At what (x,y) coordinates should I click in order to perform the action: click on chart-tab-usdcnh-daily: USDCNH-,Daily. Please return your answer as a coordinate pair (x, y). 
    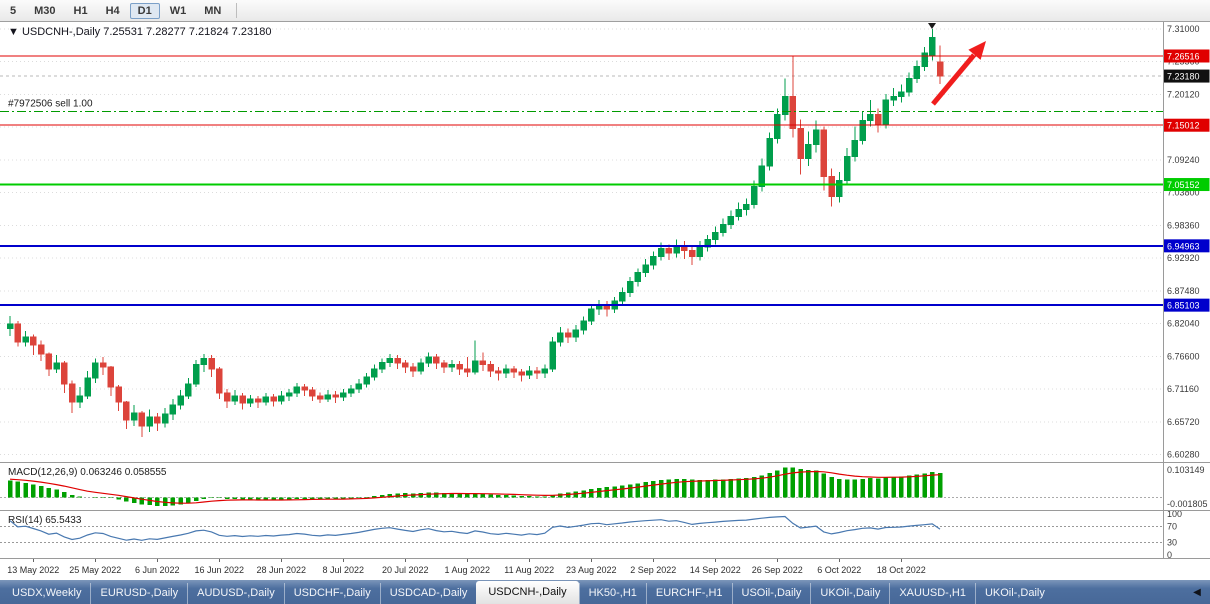
    Looking at the image, I should click on (527, 592).